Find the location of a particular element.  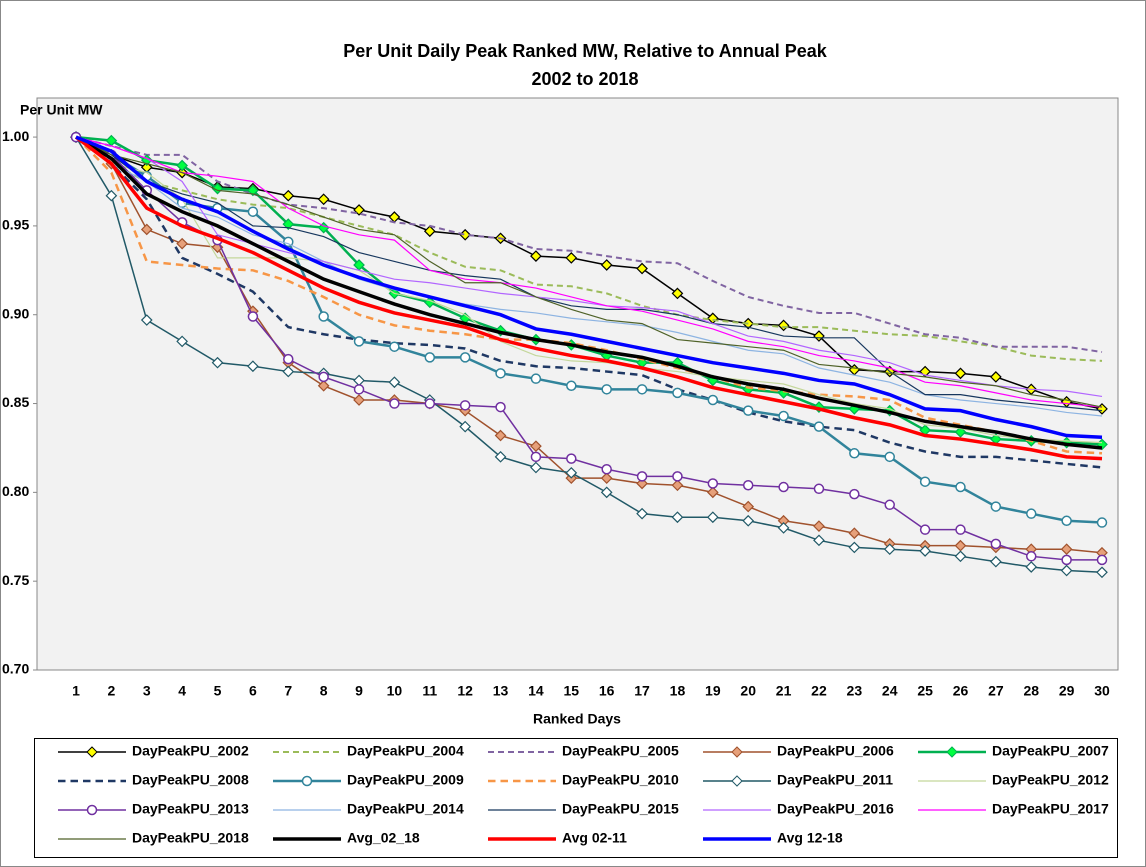

x-tick-label: 19 is located at coordinates (713, 691).